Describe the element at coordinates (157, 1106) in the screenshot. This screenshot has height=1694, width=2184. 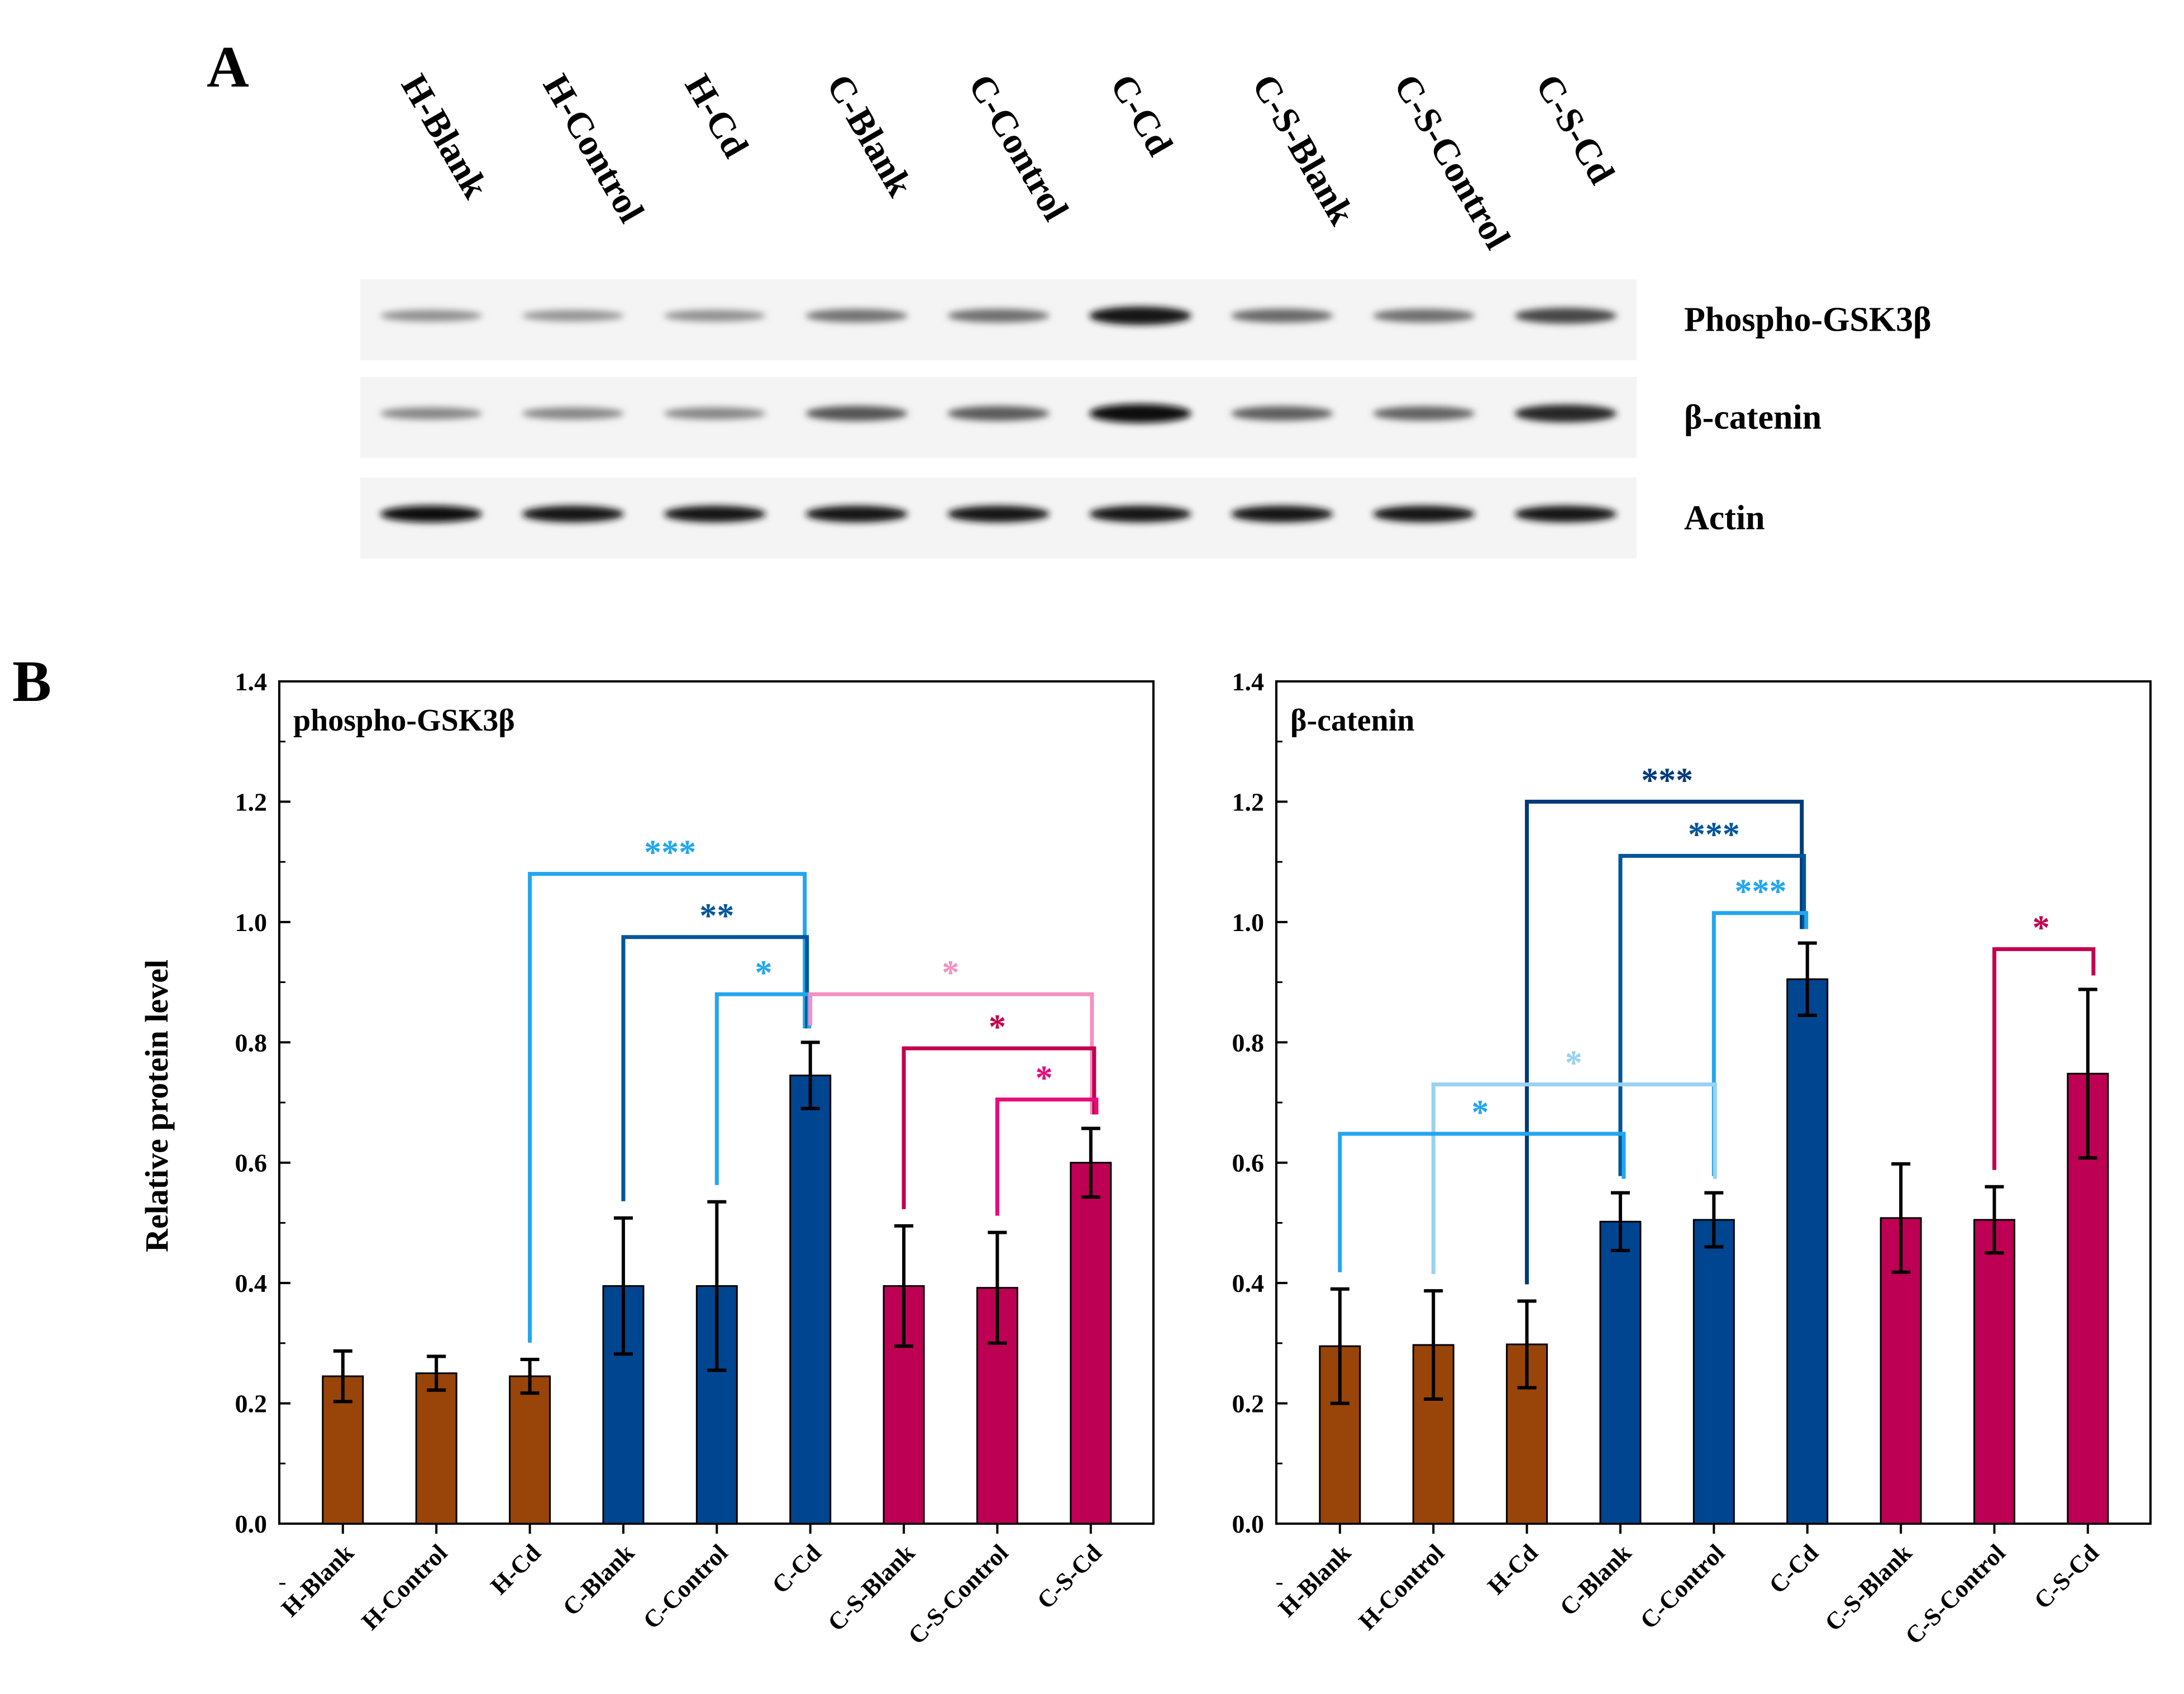
I see `y-axis-label: Relative protein level` at that location.